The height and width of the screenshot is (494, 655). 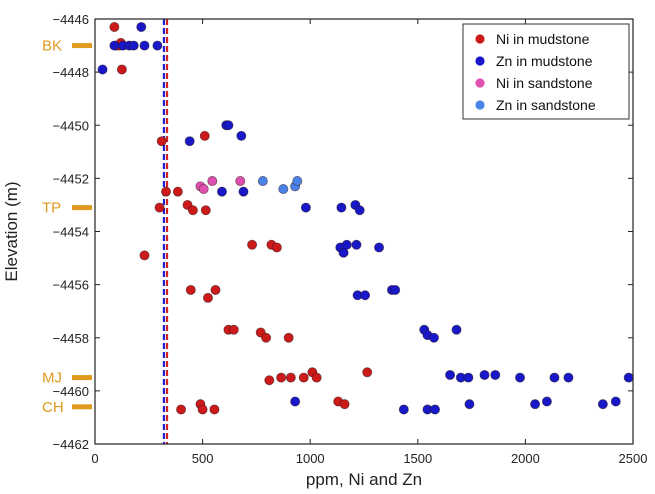 What do you see at coordinates (53, 407) in the screenshot?
I see `elevation-marker-label: CH` at bounding box center [53, 407].